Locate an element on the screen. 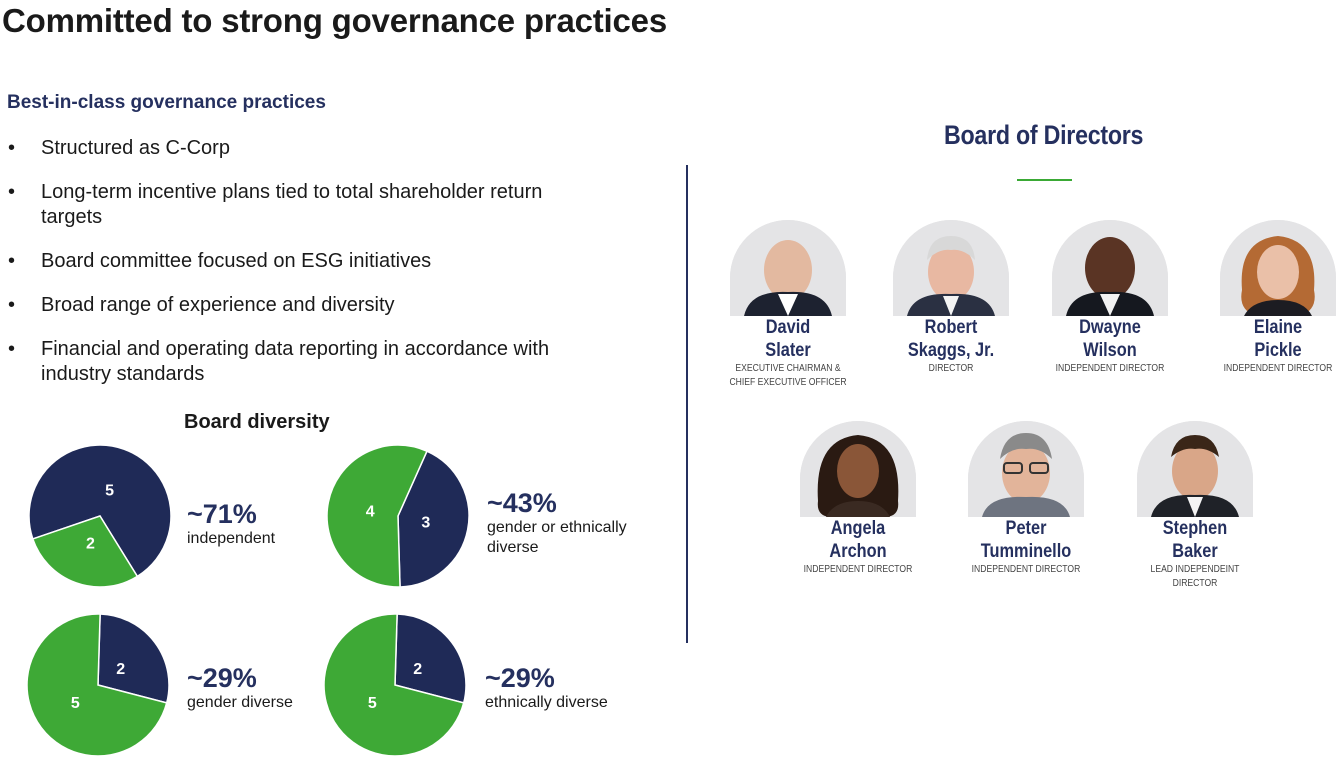 This screenshot has height=762, width=1336. director-first-name: Robert is located at coordinates (951, 327).